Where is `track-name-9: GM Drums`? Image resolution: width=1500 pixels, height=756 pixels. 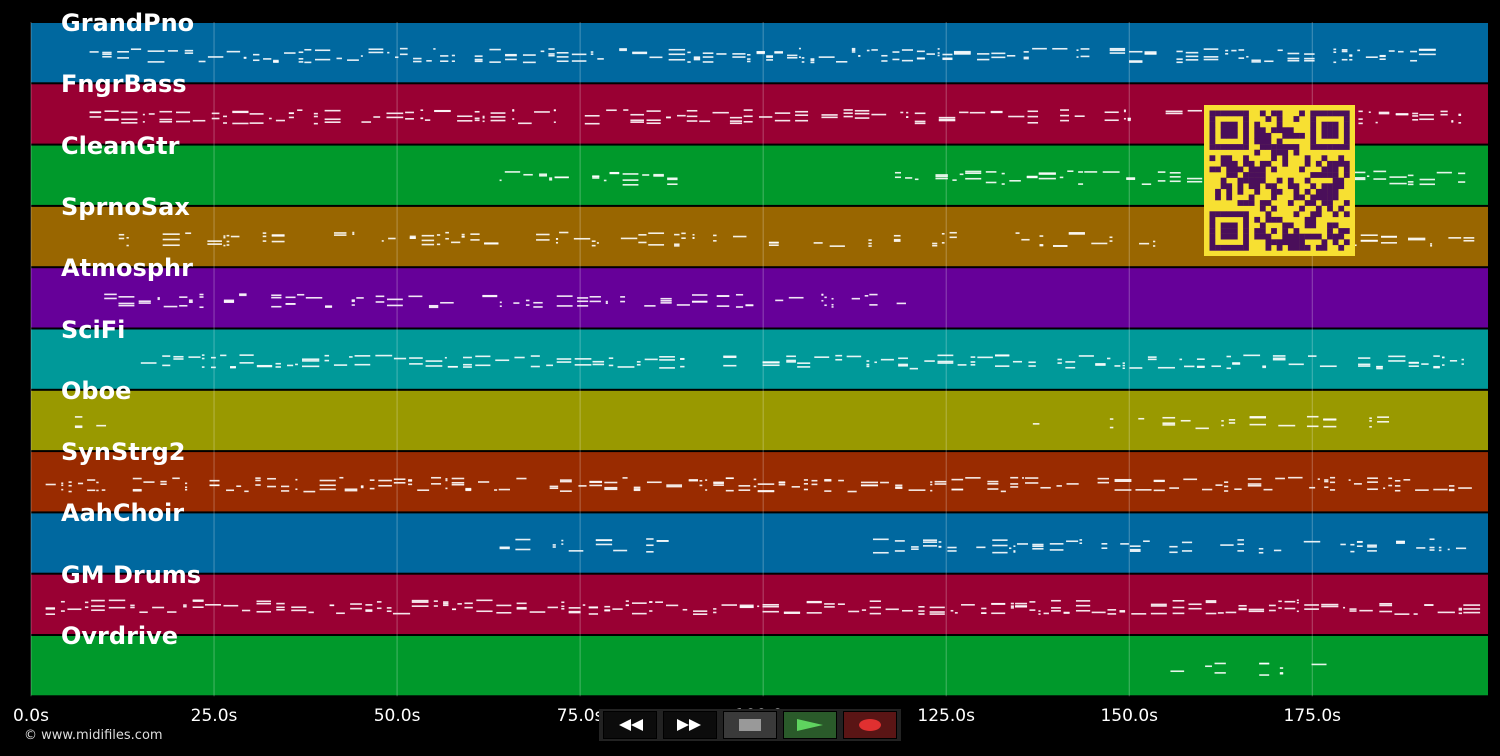
track-name-9: GM Drums is located at coordinates (131, 574).